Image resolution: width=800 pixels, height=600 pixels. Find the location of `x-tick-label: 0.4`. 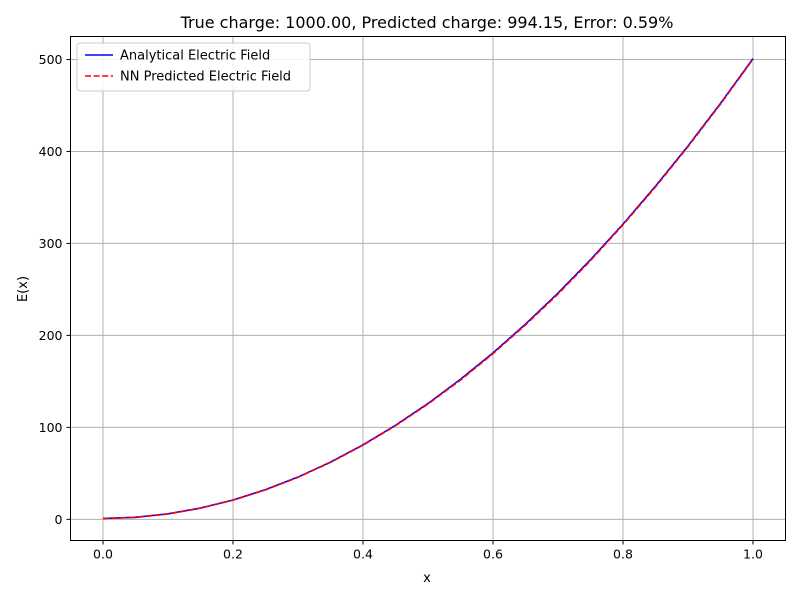

x-tick-label: 0.4 is located at coordinates (363, 554).